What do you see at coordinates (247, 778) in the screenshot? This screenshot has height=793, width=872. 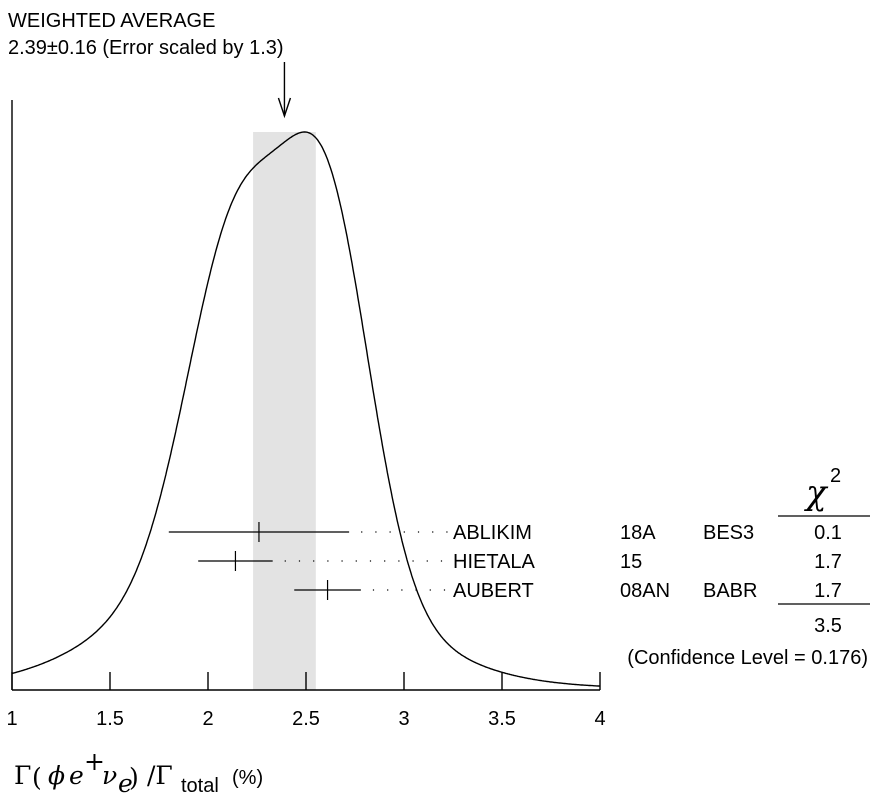 I see `xlabel-unit: (%)` at bounding box center [247, 778].